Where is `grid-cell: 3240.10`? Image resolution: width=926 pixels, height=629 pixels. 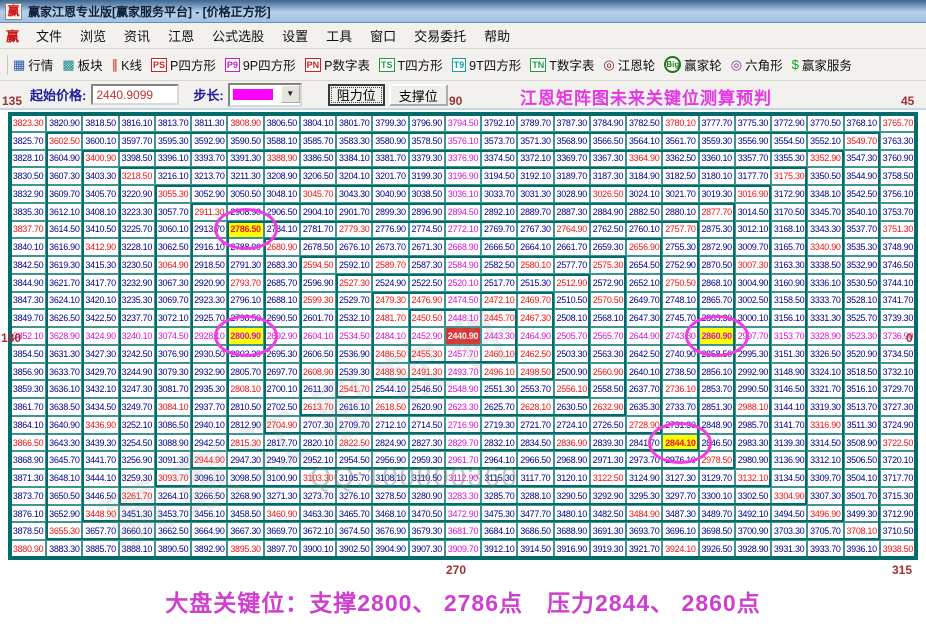
grid-cell: 3240.10 is located at coordinates (136, 336).